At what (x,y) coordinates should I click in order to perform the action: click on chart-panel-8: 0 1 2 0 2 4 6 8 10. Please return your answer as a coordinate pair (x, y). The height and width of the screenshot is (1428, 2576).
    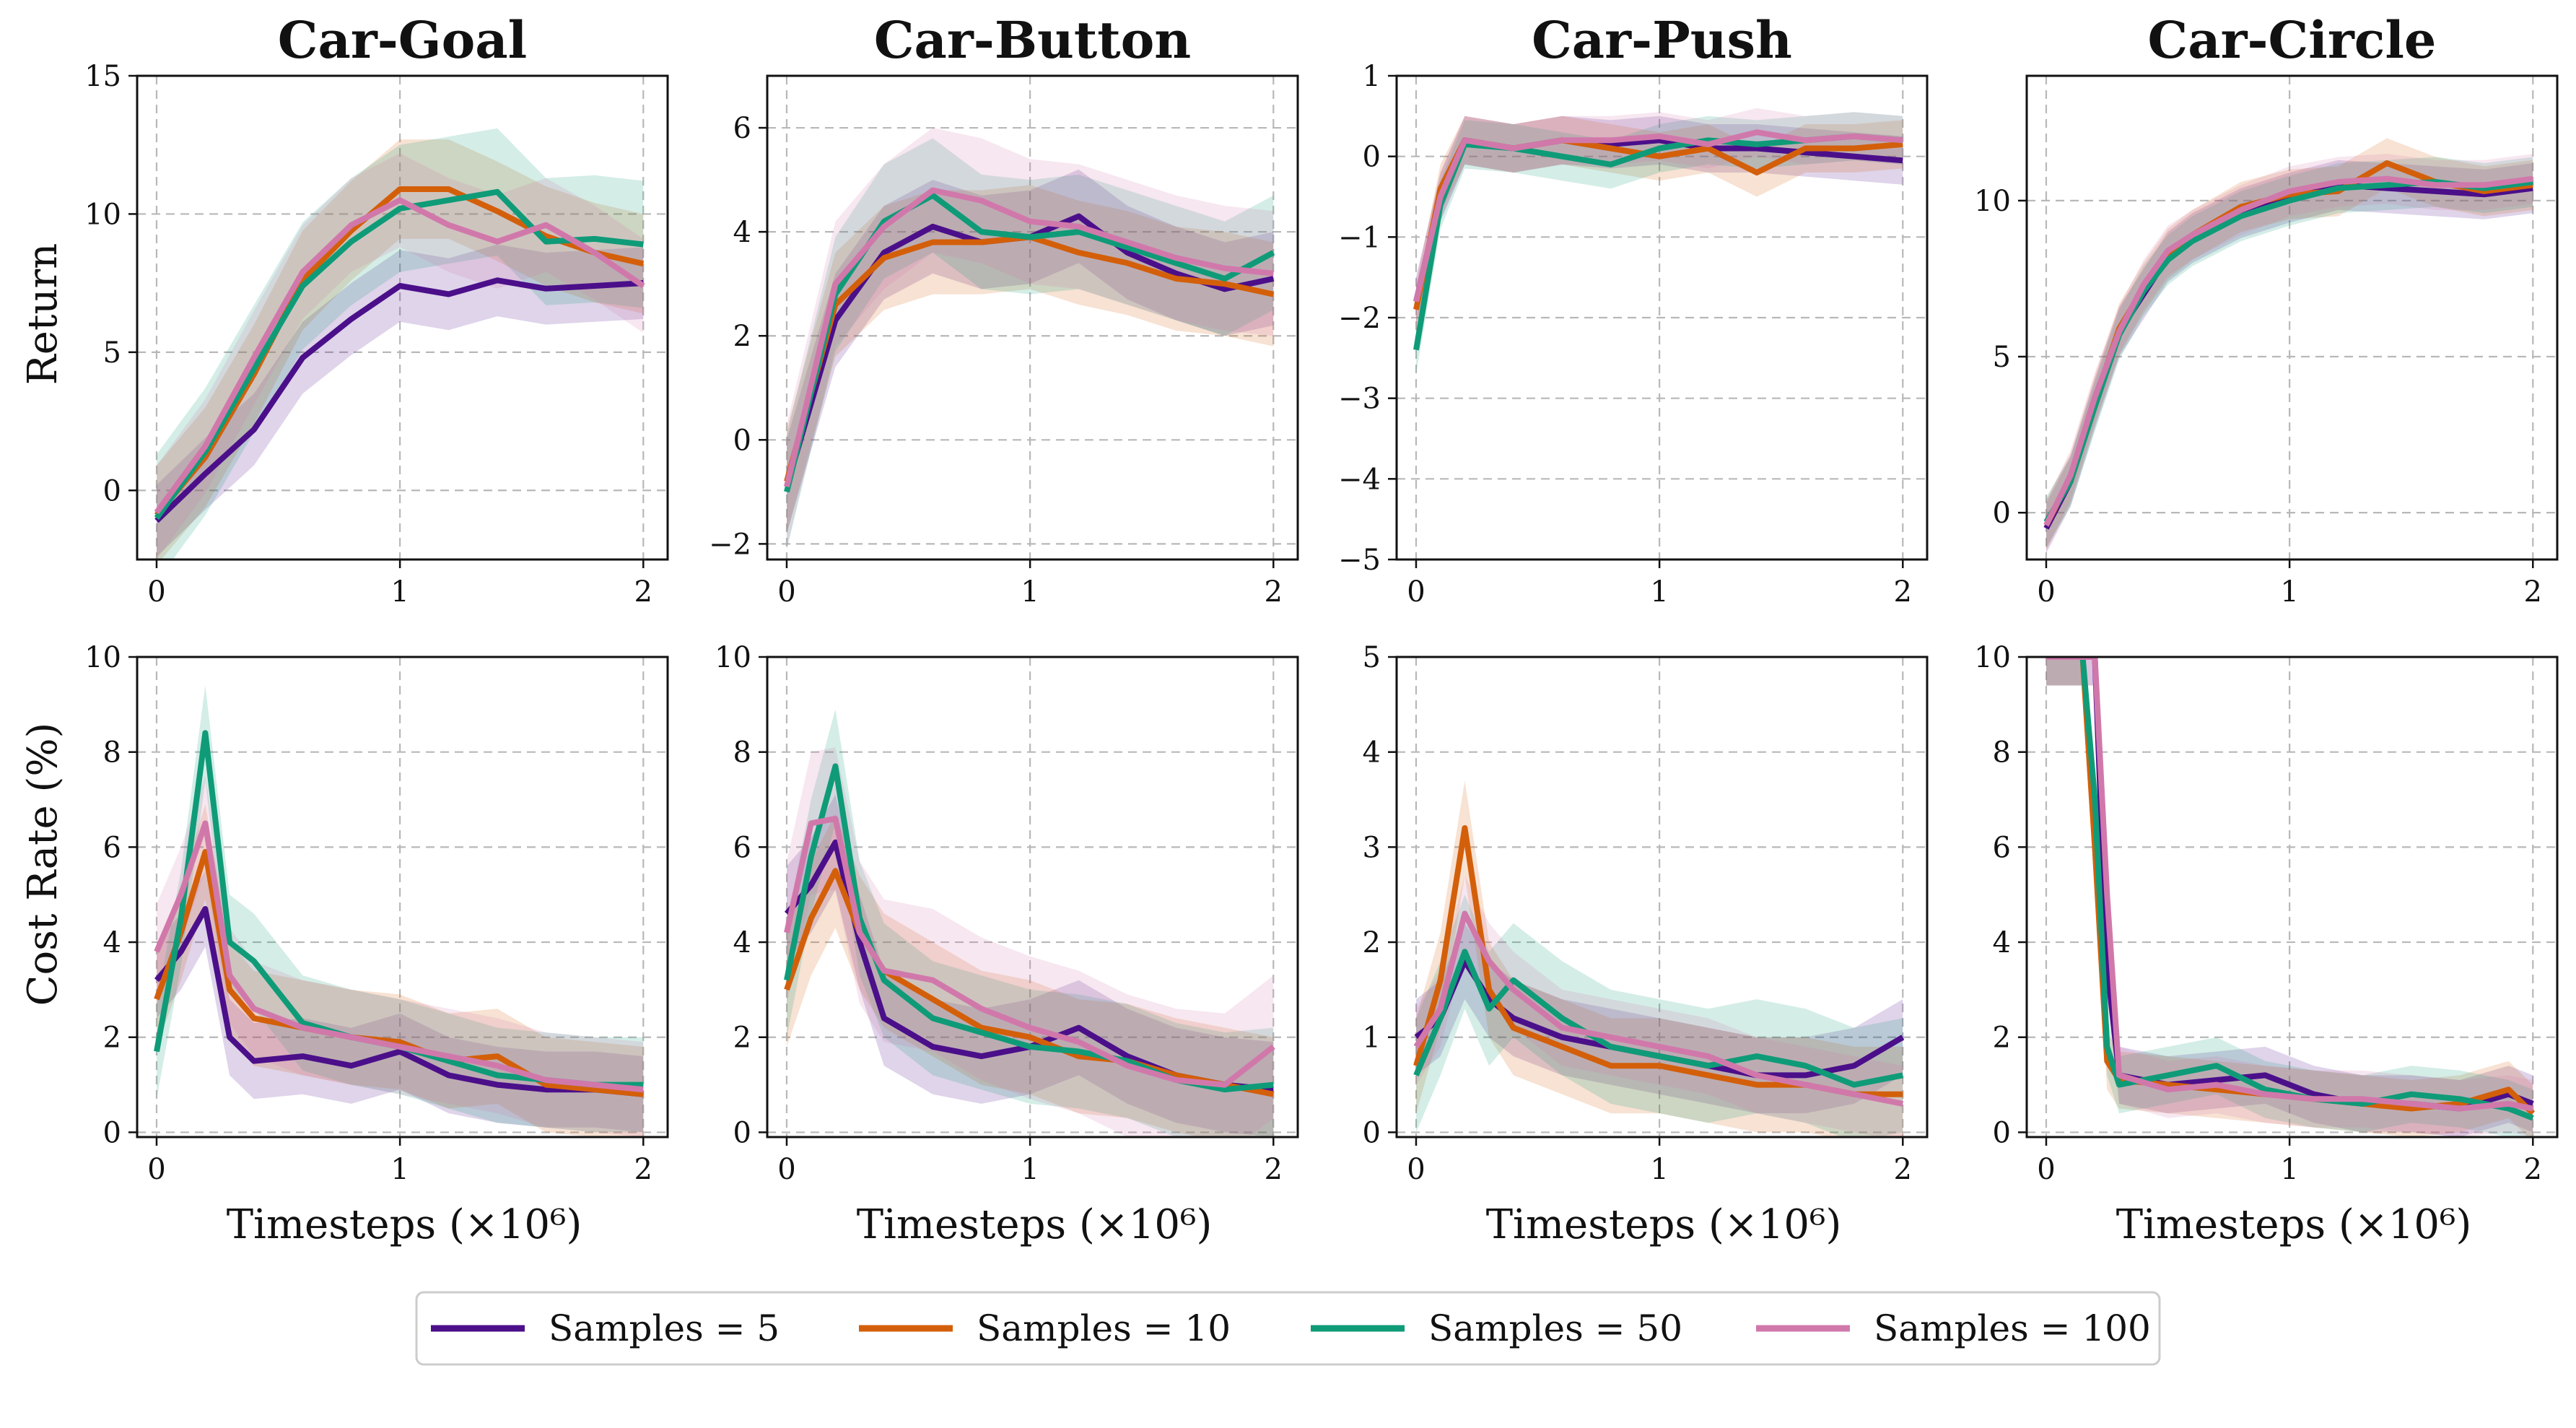
    Looking at the image, I should click on (2266, 913).